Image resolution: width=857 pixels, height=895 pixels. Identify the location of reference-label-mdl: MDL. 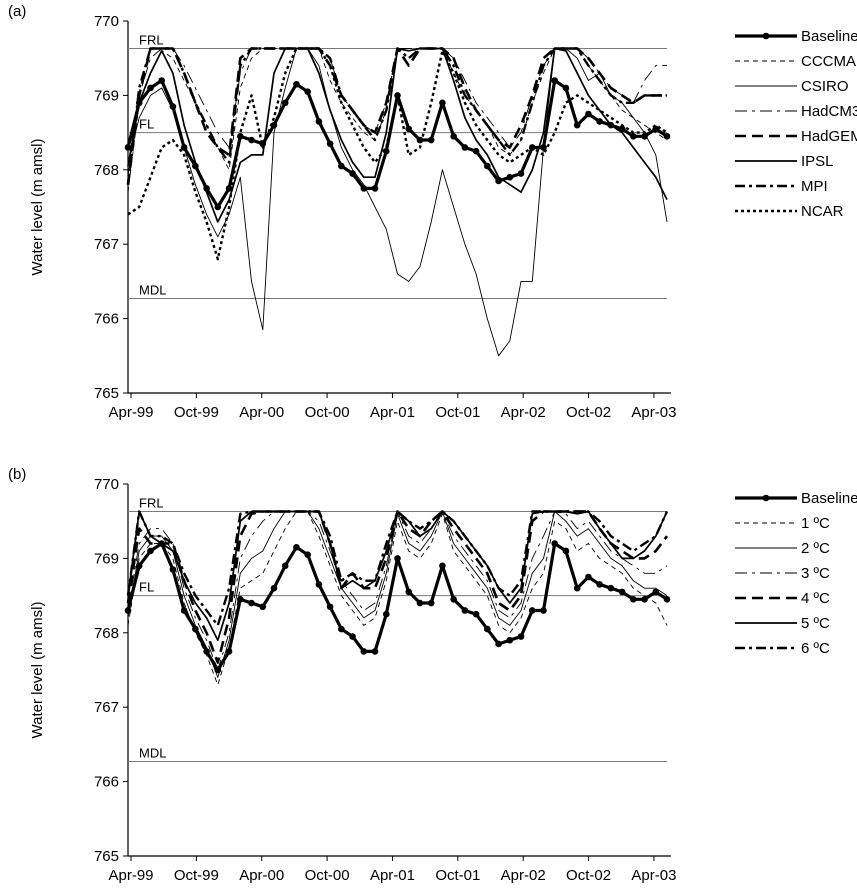
(152, 753).